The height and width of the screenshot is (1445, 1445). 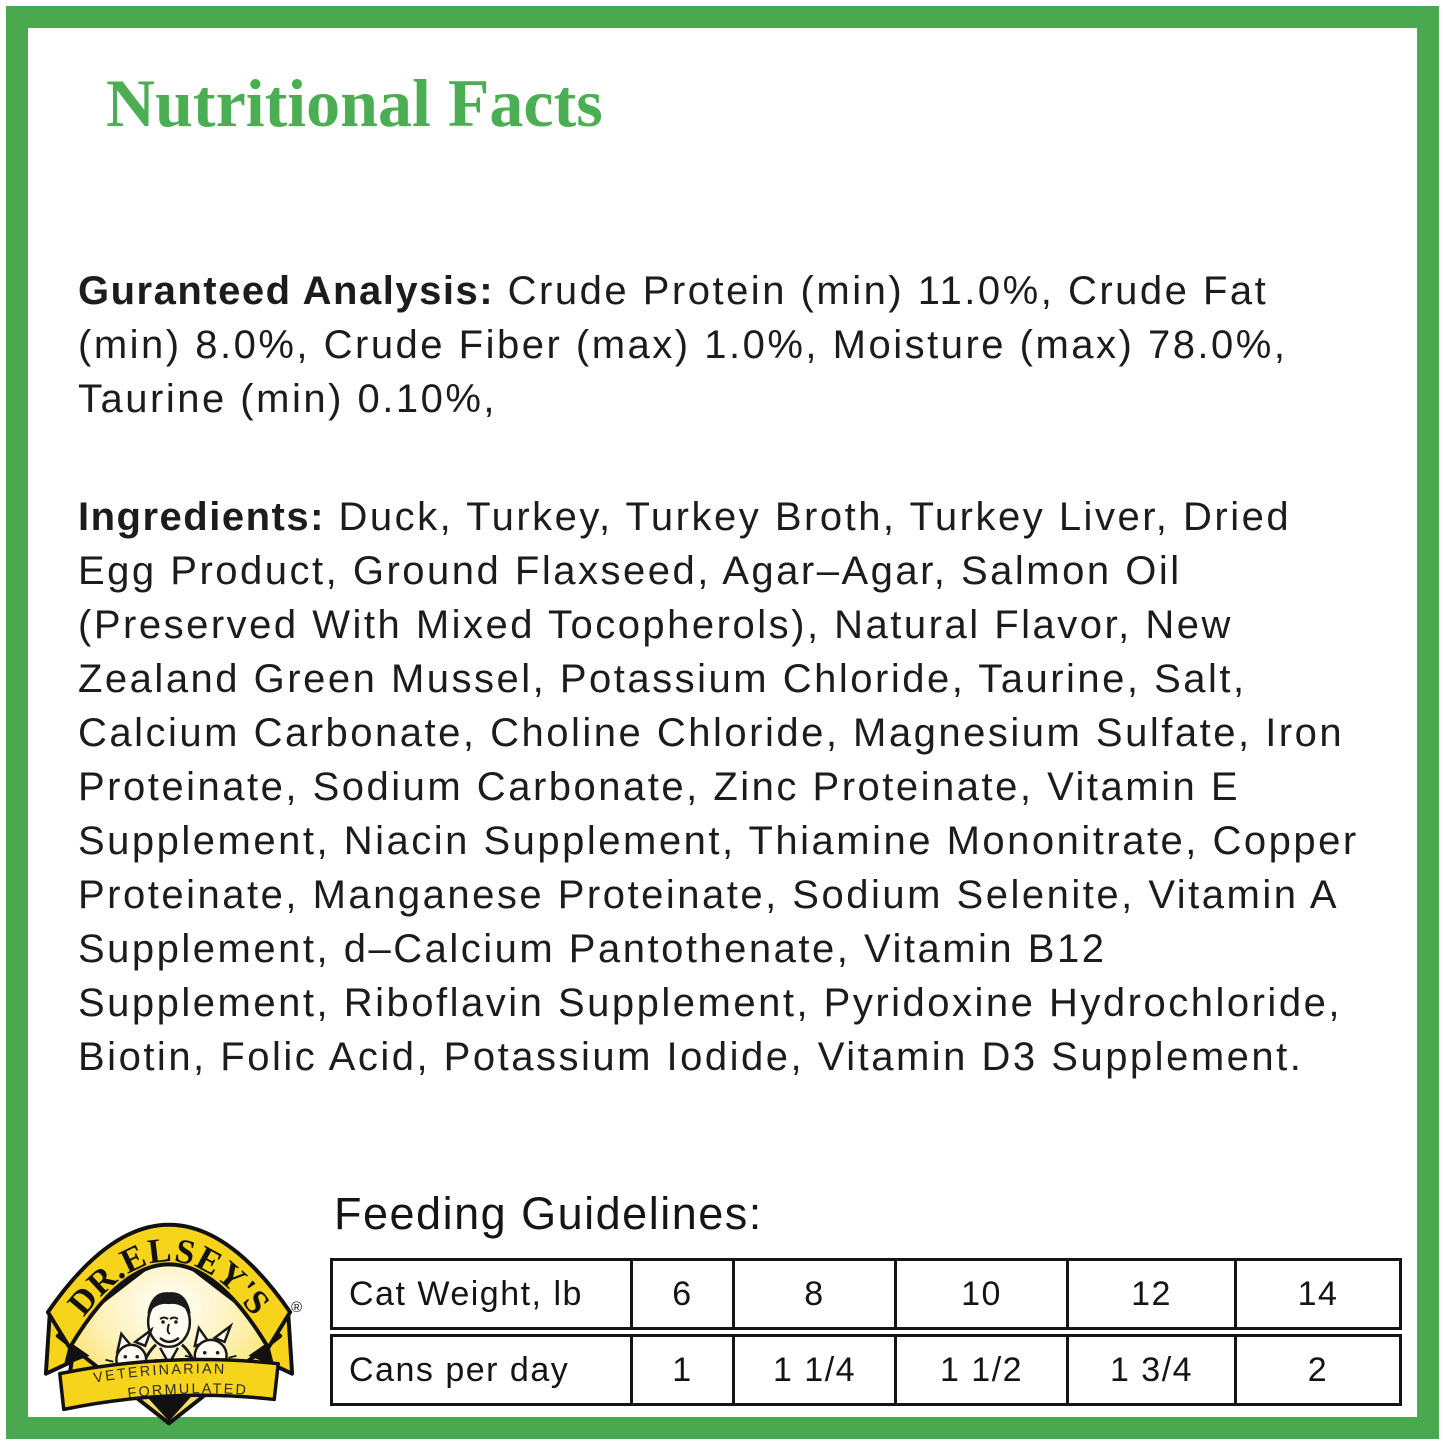 I want to click on cat-weight-value: 10, so click(x=983, y=1294).